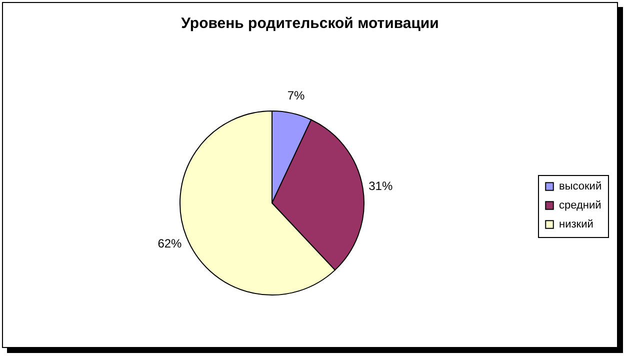 The image size is (628, 358). I want to click on data-label: 31%, so click(380, 185).